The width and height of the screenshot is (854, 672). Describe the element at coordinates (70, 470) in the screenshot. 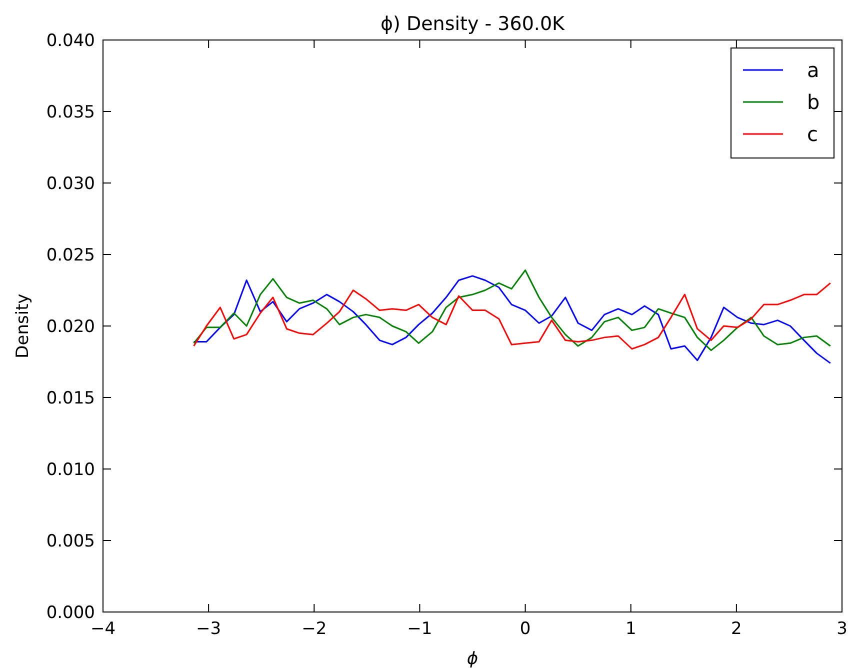

I see `y-tick-label: 0.010` at that location.